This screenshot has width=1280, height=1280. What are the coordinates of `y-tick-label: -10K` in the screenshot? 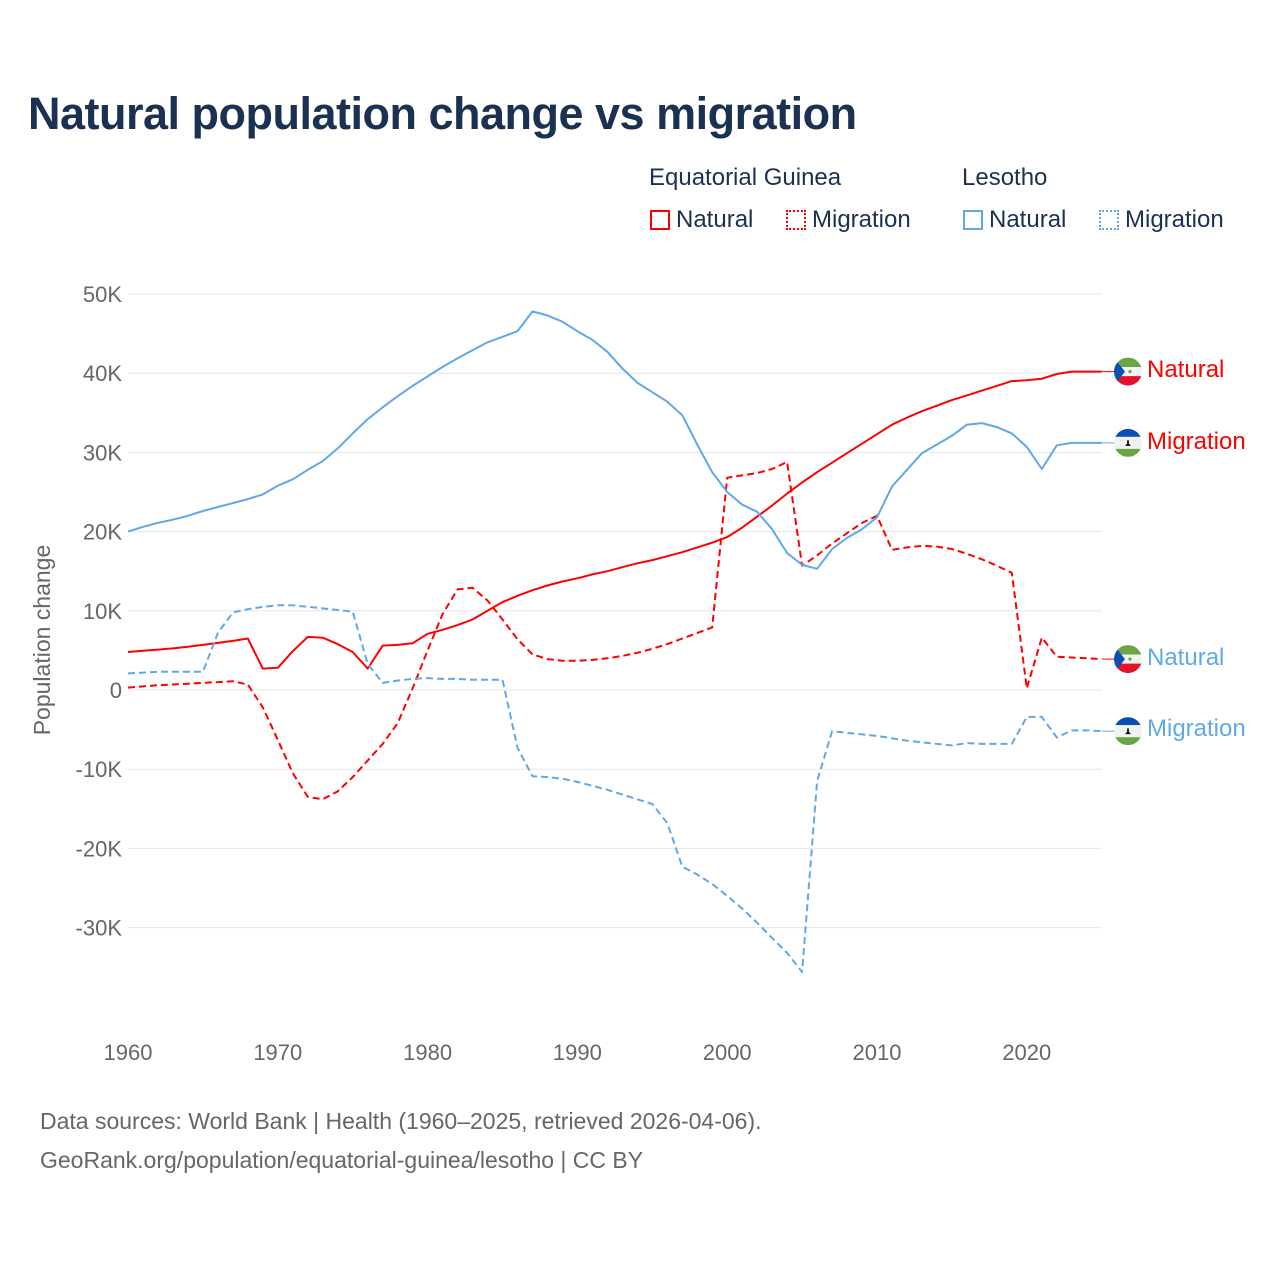 It's located at (99, 769).